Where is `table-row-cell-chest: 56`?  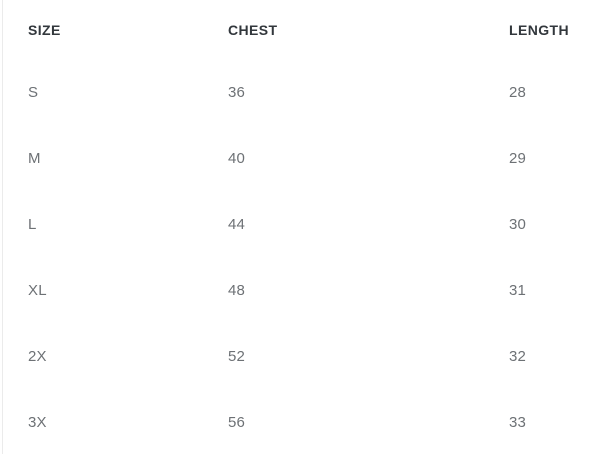
table-row-cell-chest: 56 is located at coordinates (237, 422).